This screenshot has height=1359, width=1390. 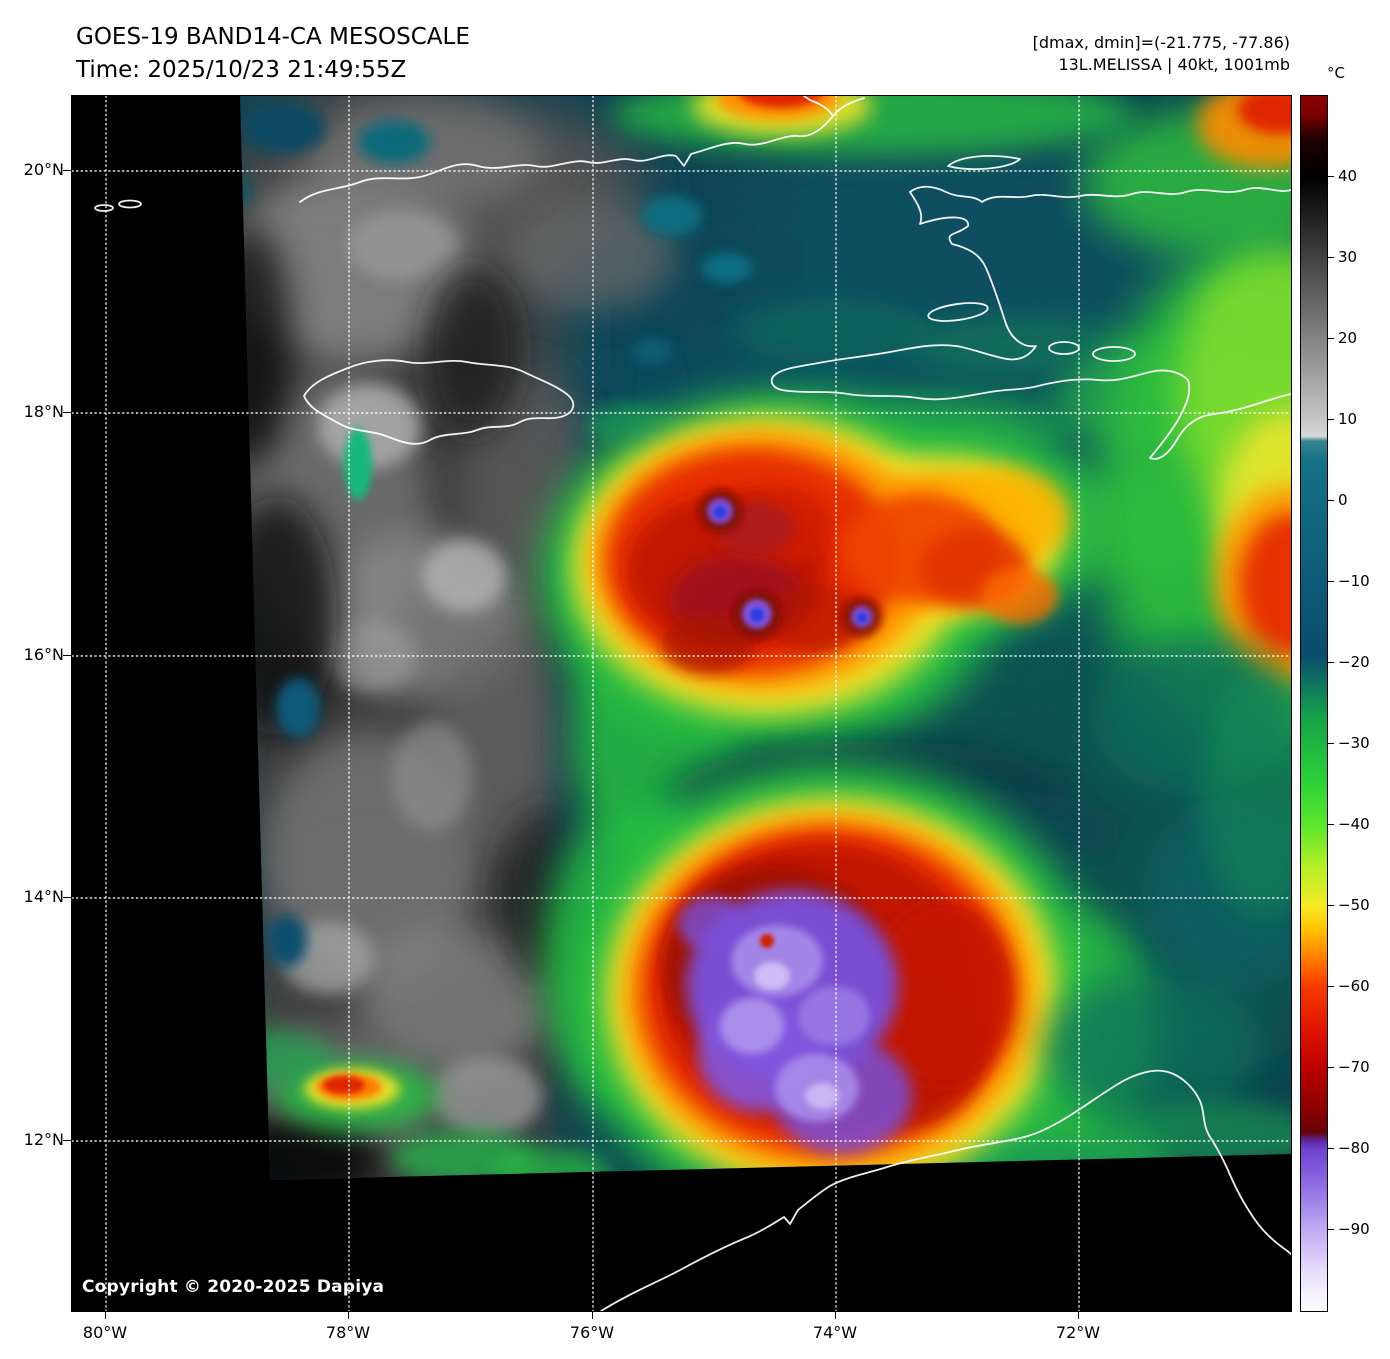 What do you see at coordinates (43, 169) in the screenshot?
I see `lat-label-20n: 20°N` at bounding box center [43, 169].